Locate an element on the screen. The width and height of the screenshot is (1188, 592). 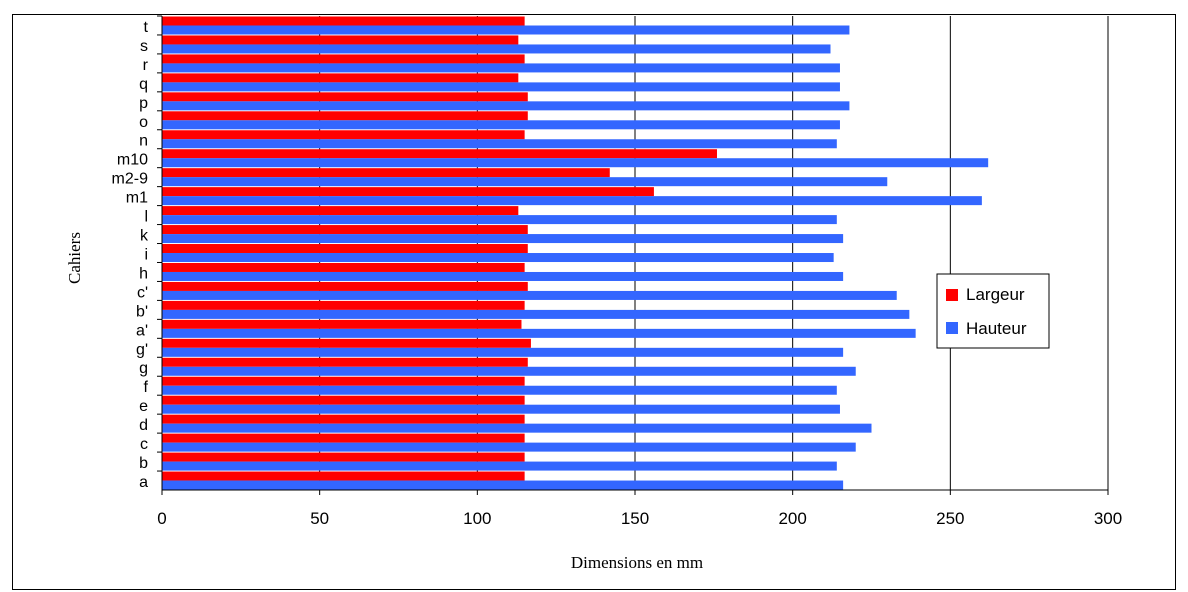
y-category-label: h is located at coordinates (143, 273).